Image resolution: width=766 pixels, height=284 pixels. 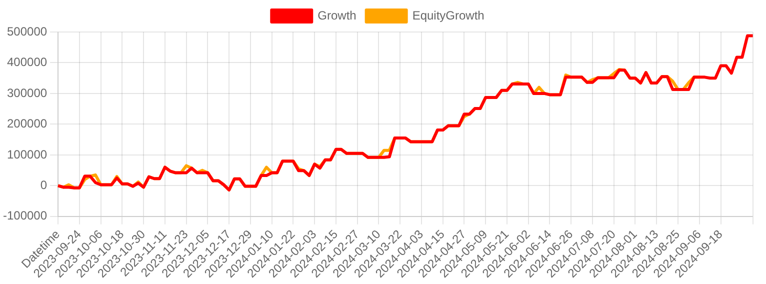 I want to click on y-tick-label: 300000, so click(x=27, y=93).